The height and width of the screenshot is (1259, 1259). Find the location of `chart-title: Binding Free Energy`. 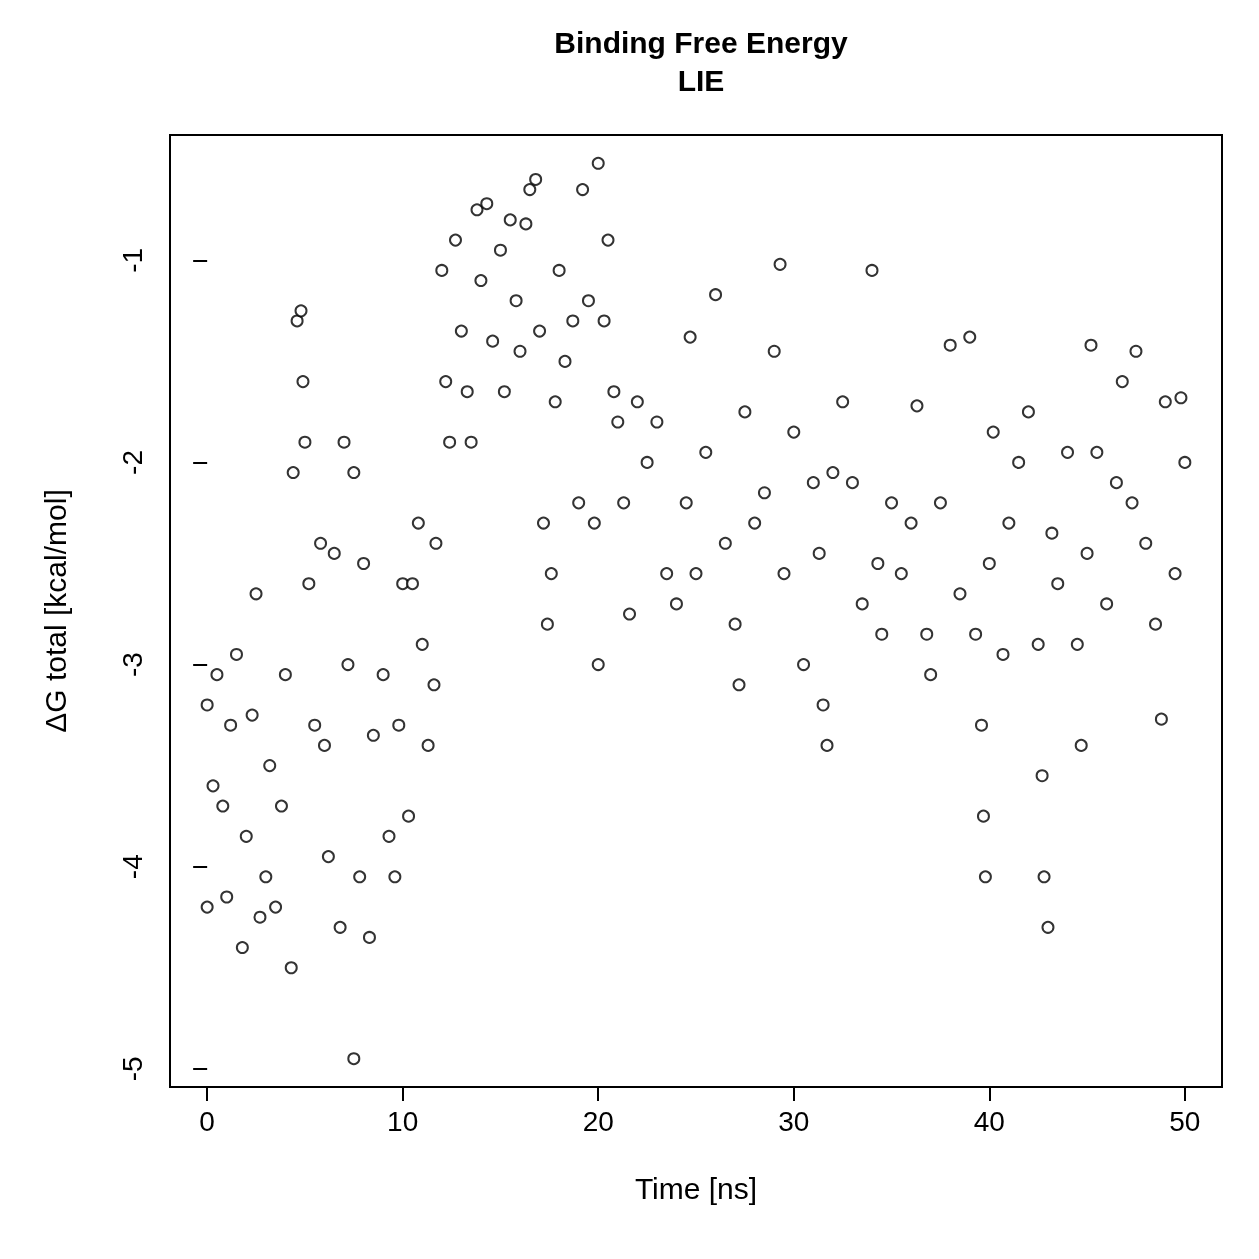

chart-title: Binding Free Energy is located at coordinates (701, 42).